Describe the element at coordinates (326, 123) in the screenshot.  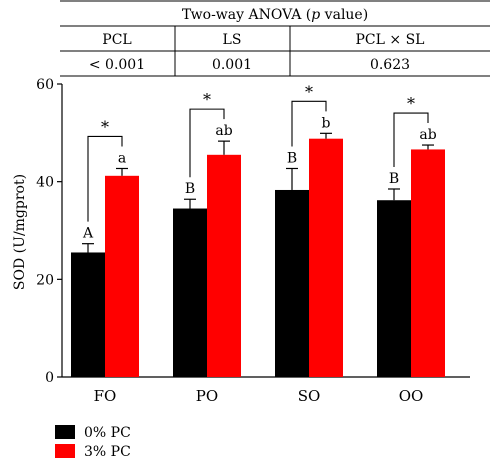
I see `group-letter-label: b` at that location.